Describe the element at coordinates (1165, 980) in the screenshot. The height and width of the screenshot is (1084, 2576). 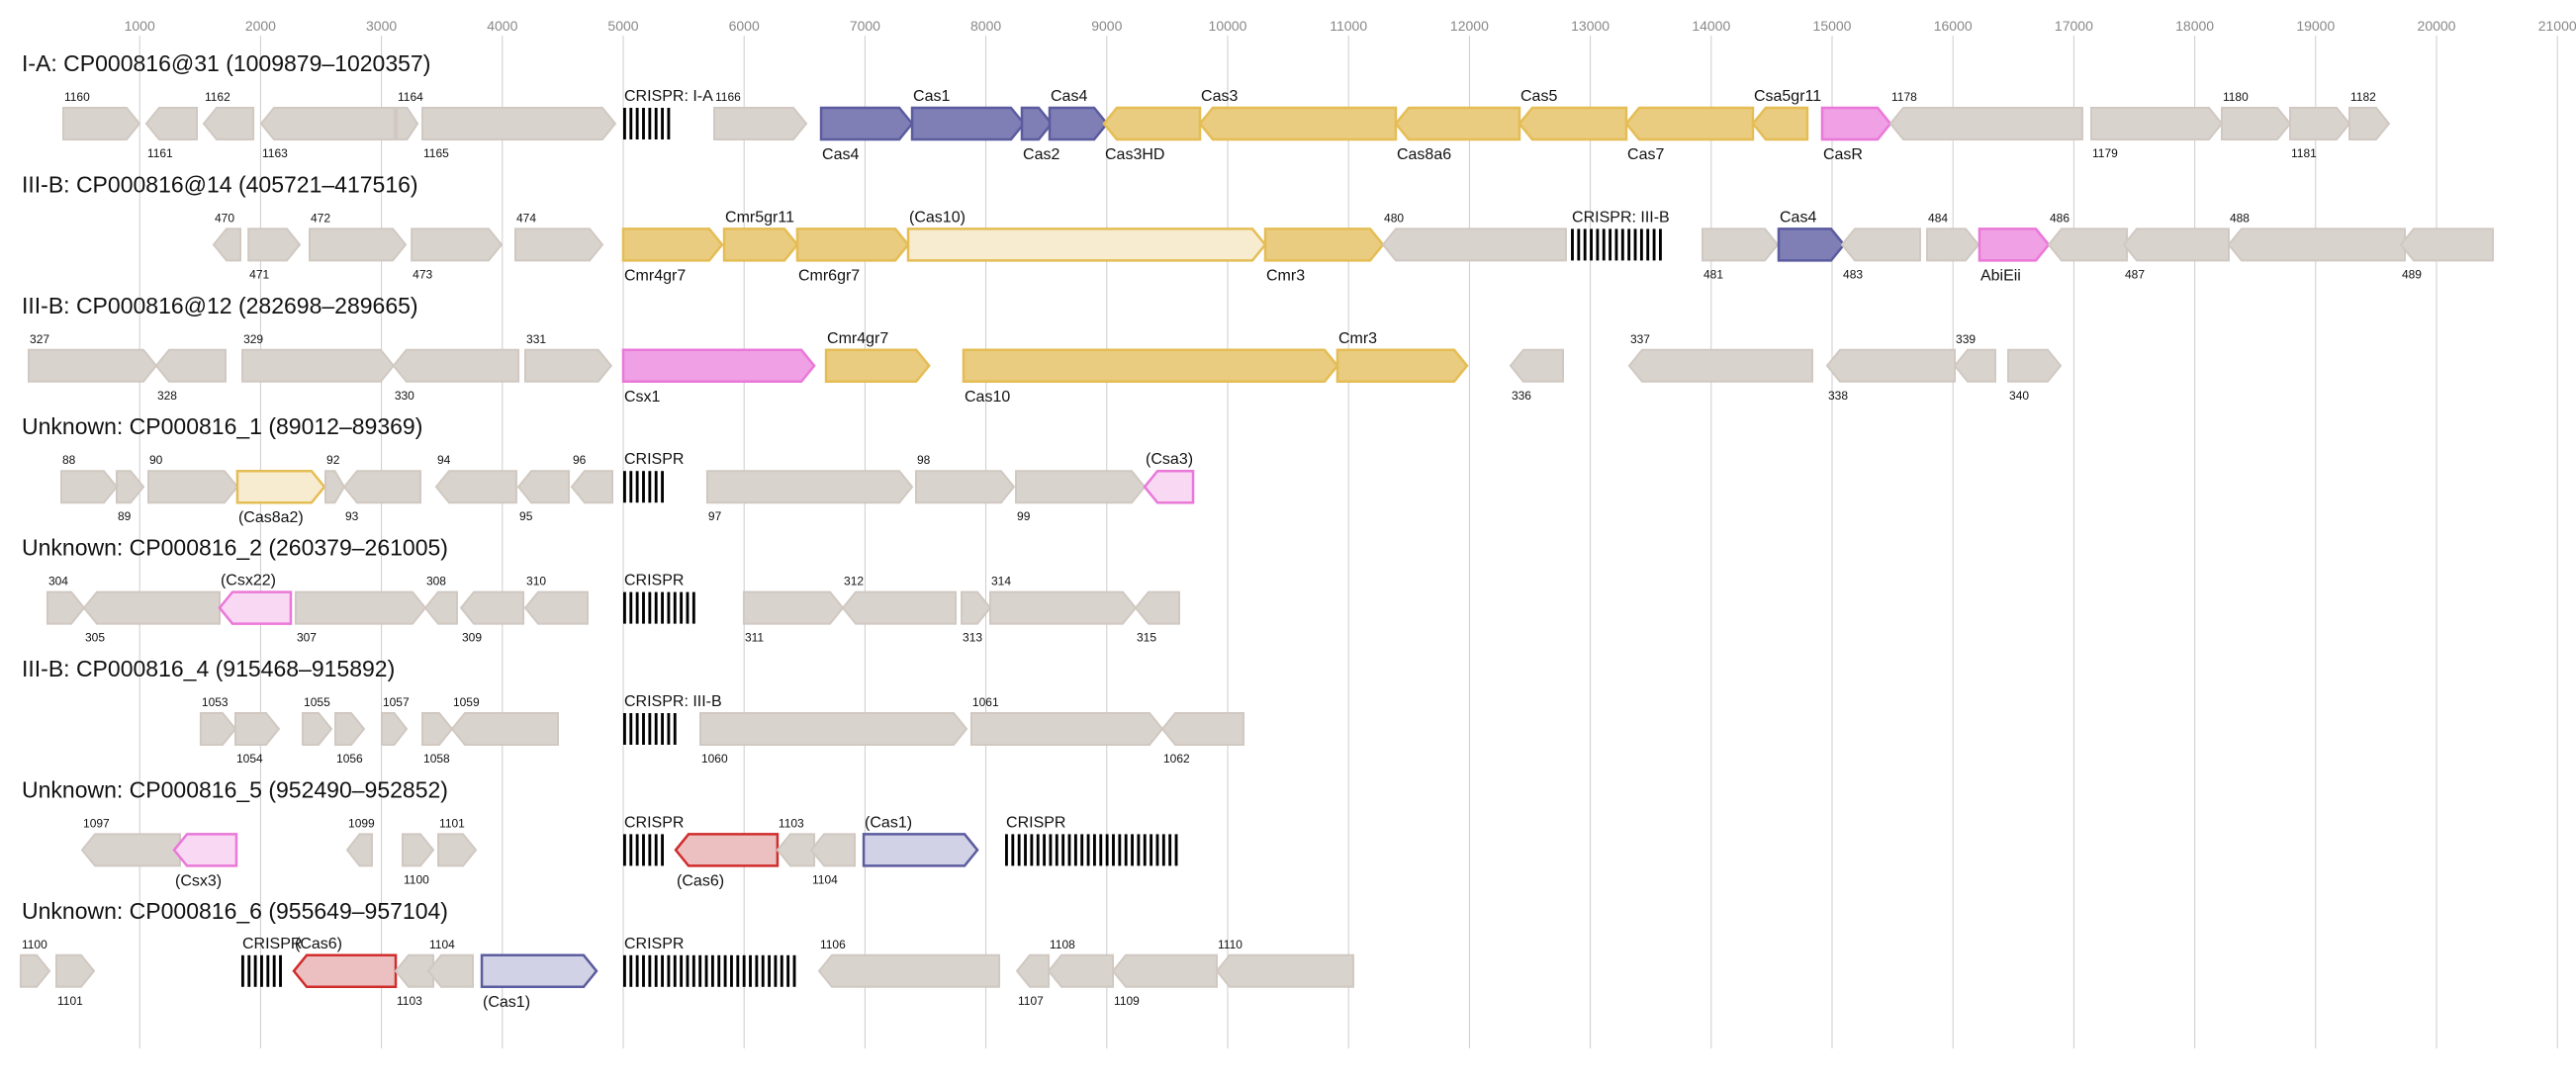
I see `gene-arrow: 1109` at that location.